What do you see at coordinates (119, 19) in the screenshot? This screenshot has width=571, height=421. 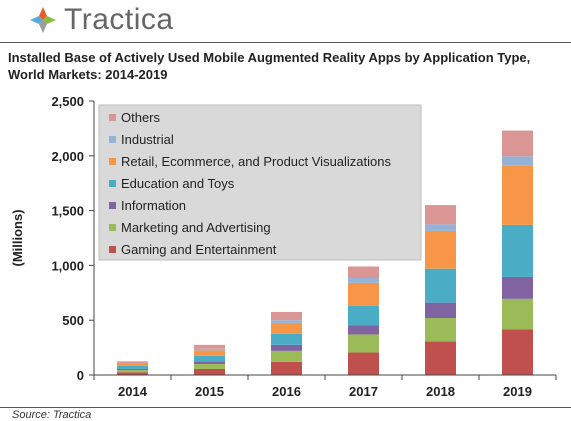 I see `brand-name: Tractica` at bounding box center [119, 19].